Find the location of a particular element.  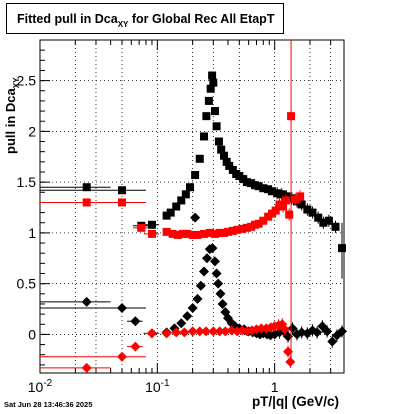

y-axis-label: pull in DcaXY is located at coordinates (12, 116).